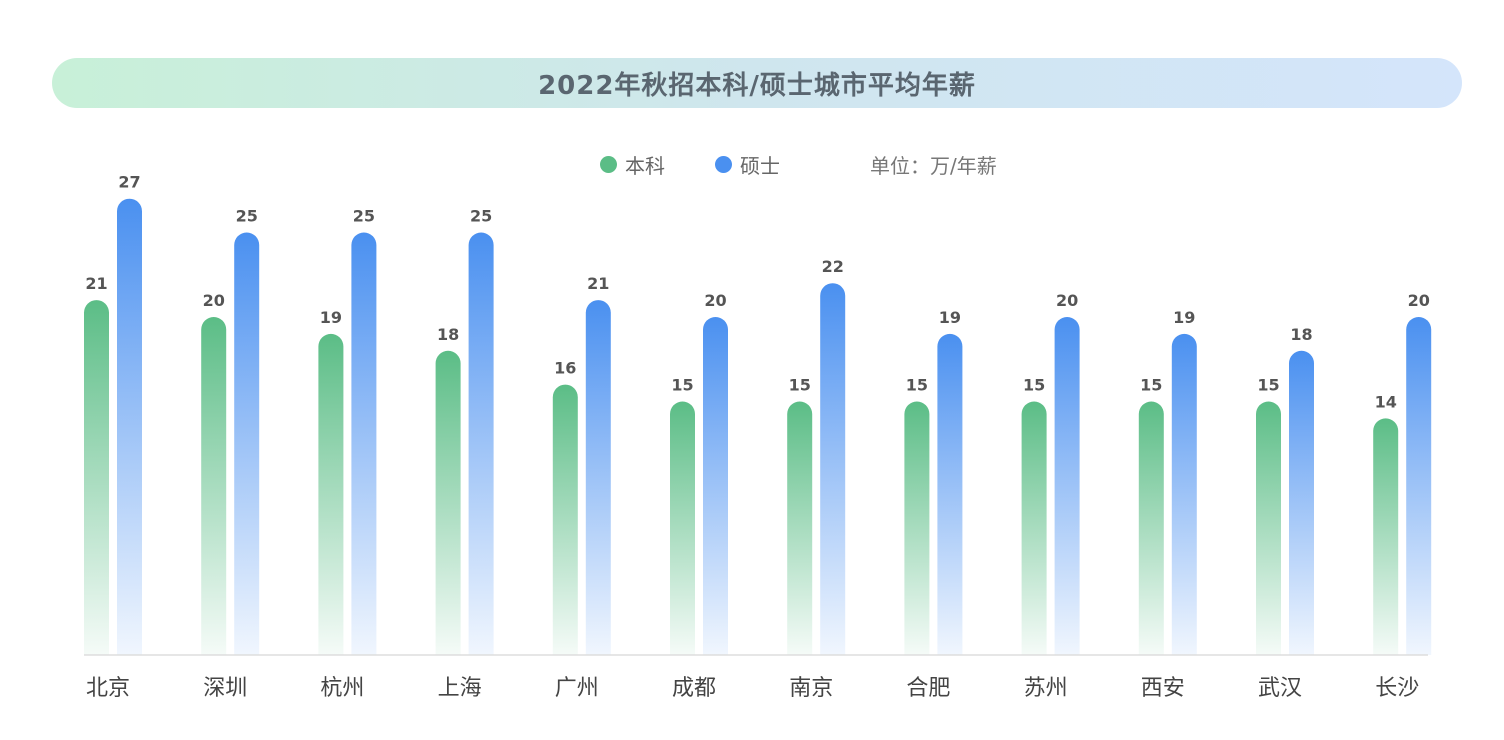  What do you see at coordinates (214, 300) in the screenshot?
I see `data-label-bachelor: 20` at bounding box center [214, 300].